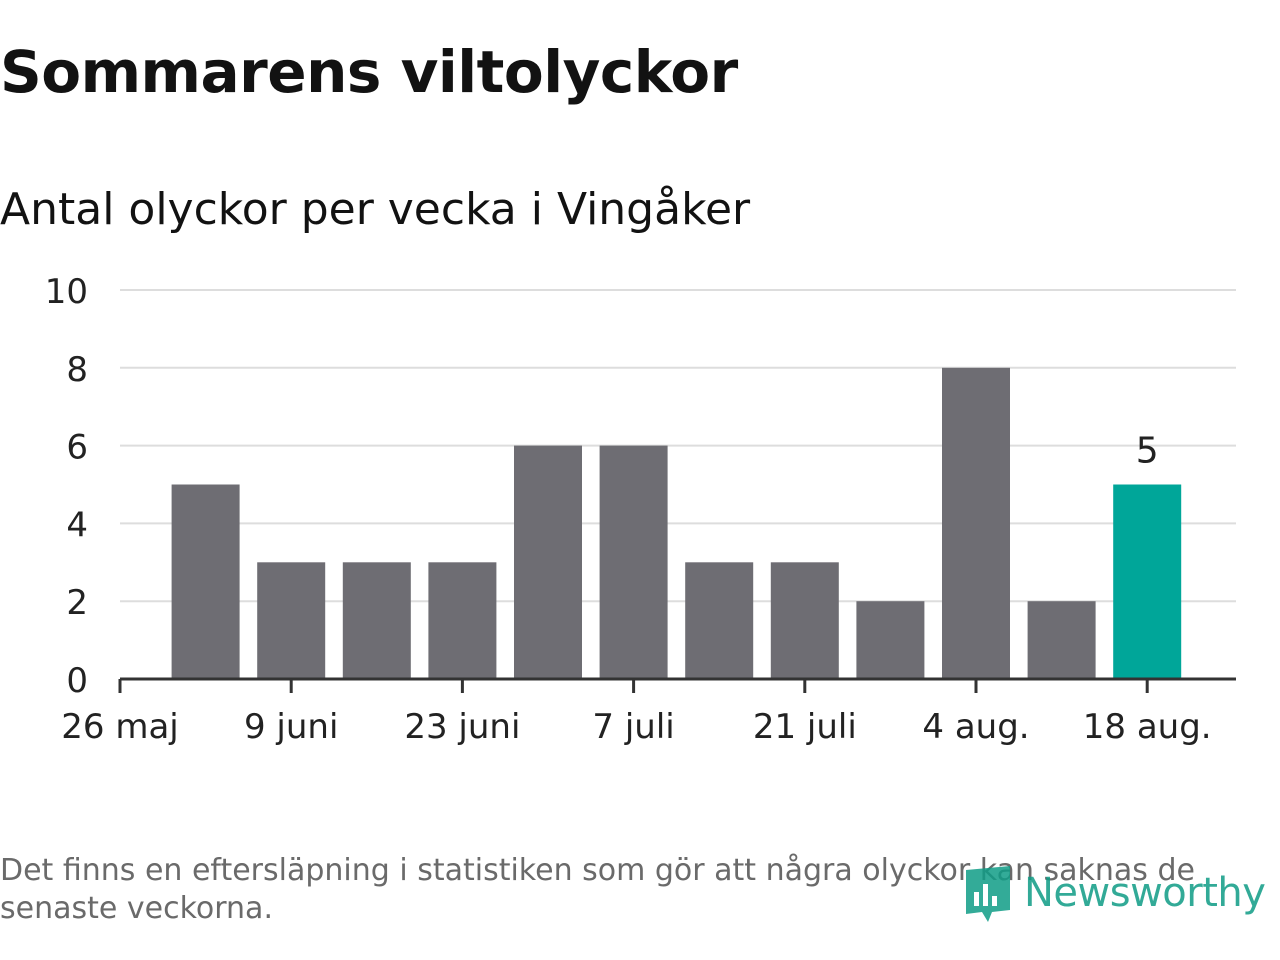  Describe the element at coordinates (1145, 893) in the screenshot. I see `newsworthy-logo-text: Newsworthy` at that location.